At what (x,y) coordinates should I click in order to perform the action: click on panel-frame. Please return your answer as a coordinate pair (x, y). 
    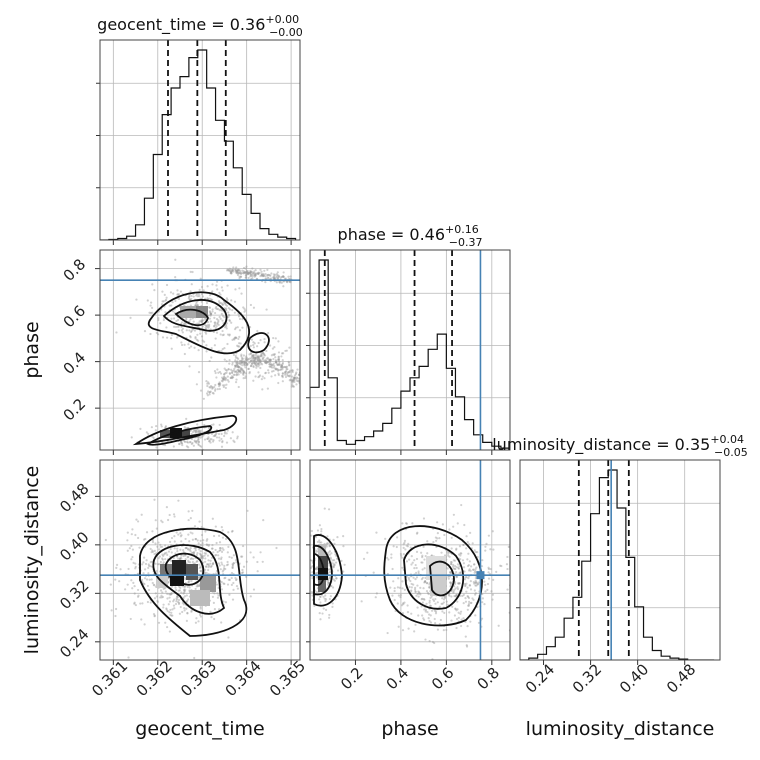
    Looking at the image, I should click on (200, 560).